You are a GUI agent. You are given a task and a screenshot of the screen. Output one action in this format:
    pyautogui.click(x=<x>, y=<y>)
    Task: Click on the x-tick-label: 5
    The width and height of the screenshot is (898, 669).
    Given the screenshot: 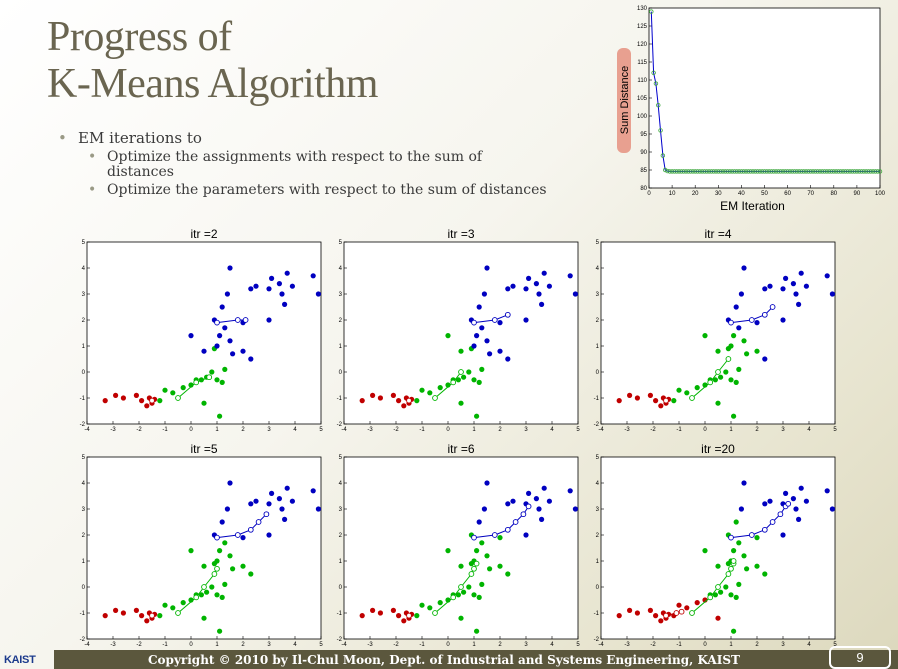 What is the action you would take?
    pyautogui.click(x=321, y=430)
    